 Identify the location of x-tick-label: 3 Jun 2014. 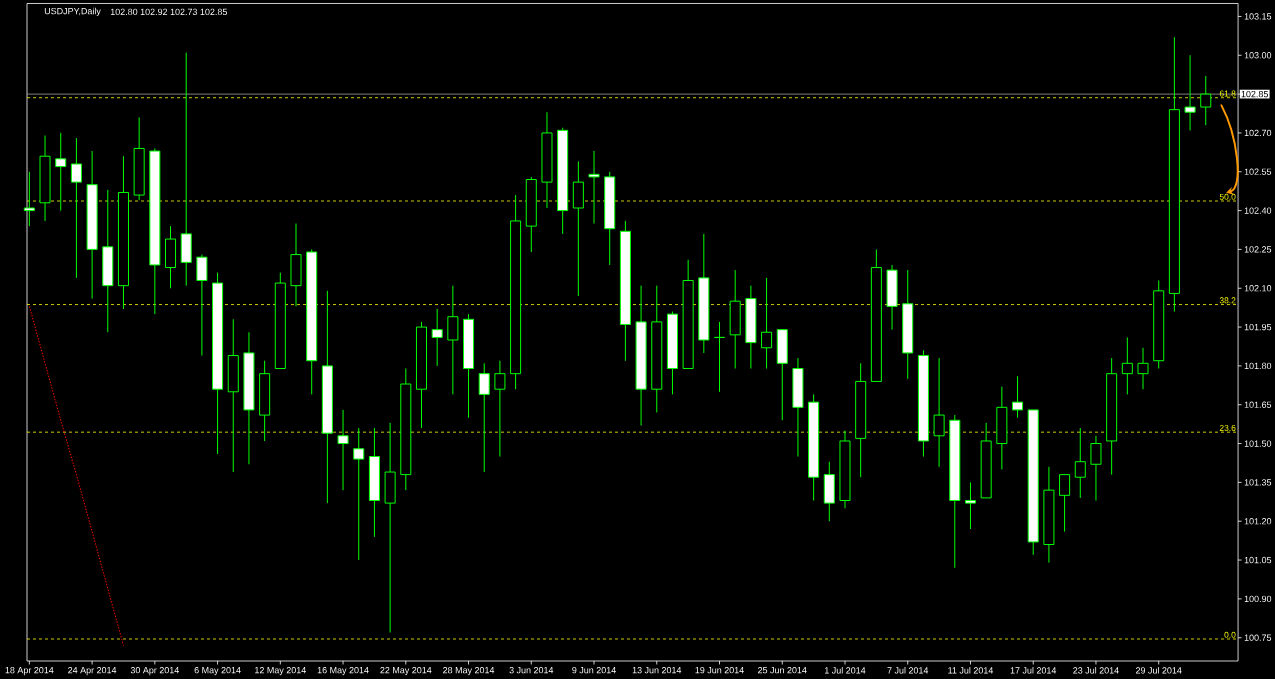
(531, 670).